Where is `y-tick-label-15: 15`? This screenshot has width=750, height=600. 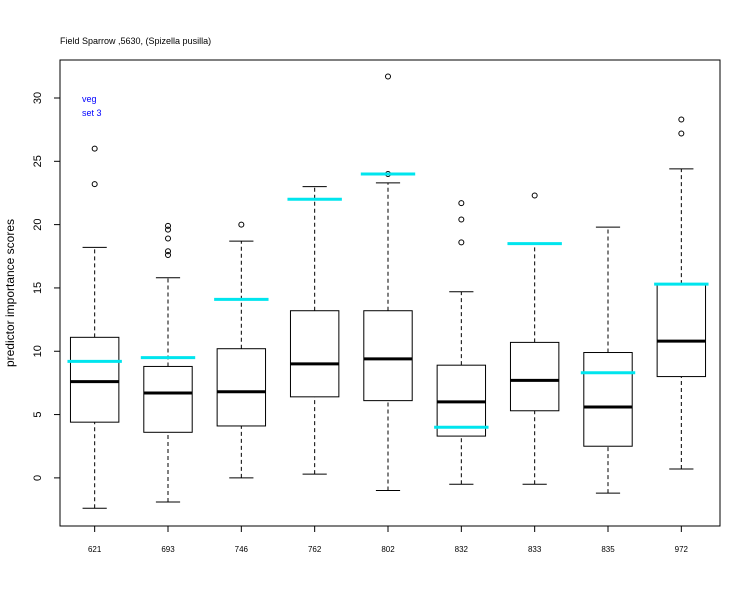 y-tick-label-15: 15 is located at coordinates (38, 288).